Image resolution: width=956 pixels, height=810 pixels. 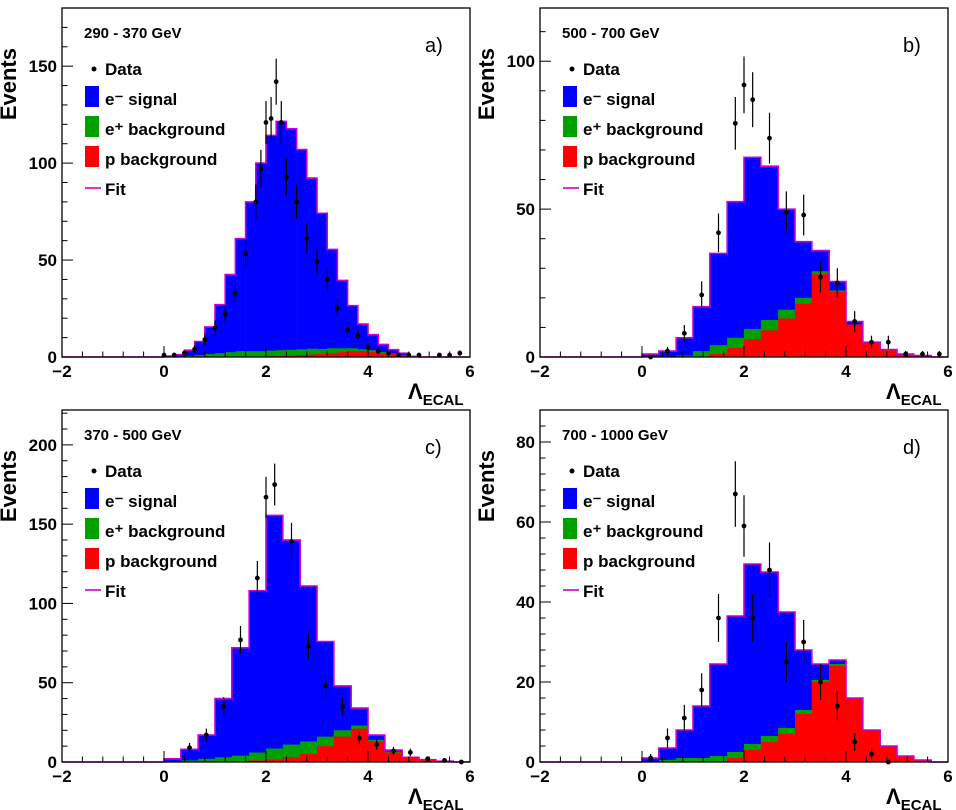 What do you see at coordinates (61, 371) in the screenshot?
I see `x-tick-label: −2` at bounding box center [61, 371].